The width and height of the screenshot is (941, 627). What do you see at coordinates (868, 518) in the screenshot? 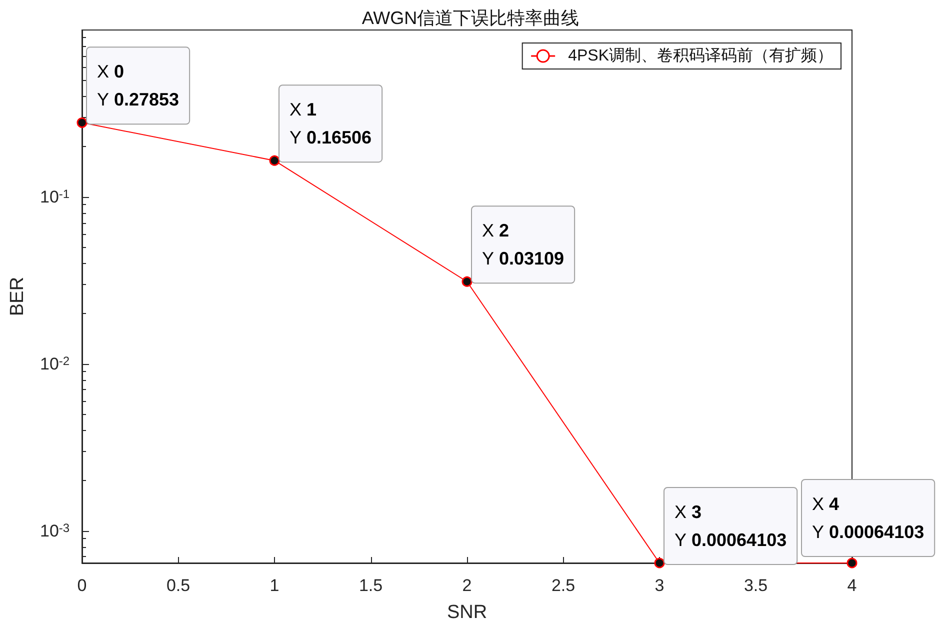
I see `annotation: X 4 Y 0.00064103` at bounding box center [868, 518].